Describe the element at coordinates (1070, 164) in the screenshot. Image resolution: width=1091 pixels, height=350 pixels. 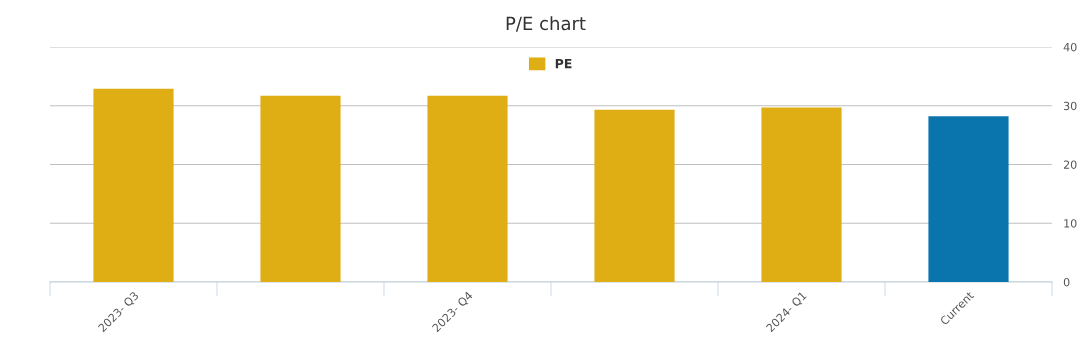
I see `y-tick-label: 20` at that location.